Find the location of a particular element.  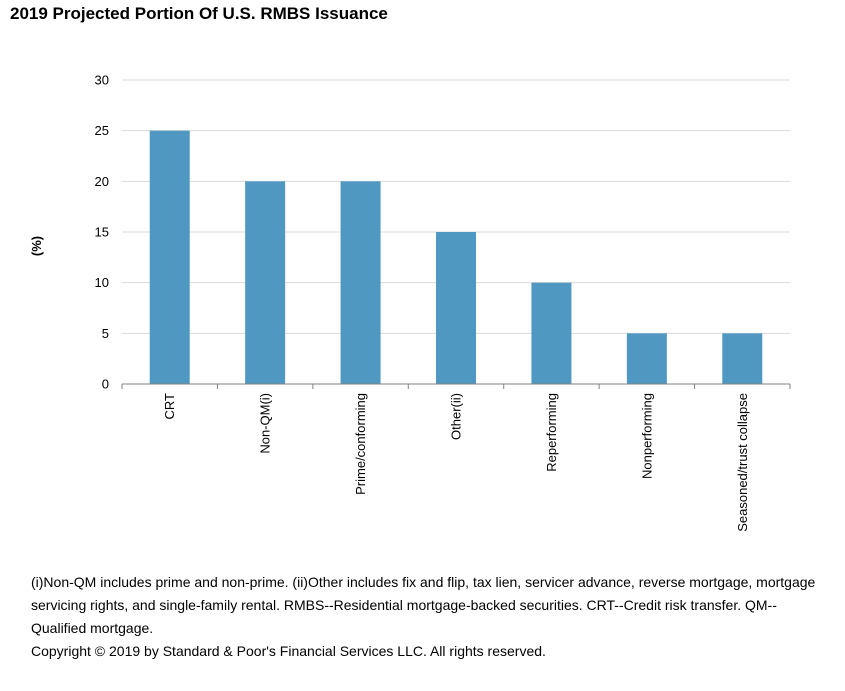

y-tick-label: 10 is located at coordinates (102, 282).